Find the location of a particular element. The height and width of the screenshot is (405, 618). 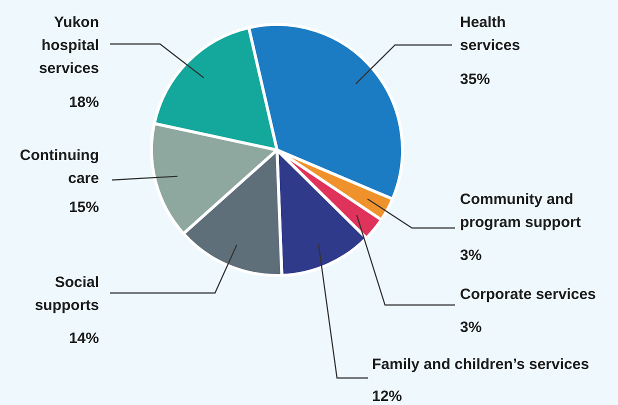

slice-label: Social supports is located at coordinates (66, 294).